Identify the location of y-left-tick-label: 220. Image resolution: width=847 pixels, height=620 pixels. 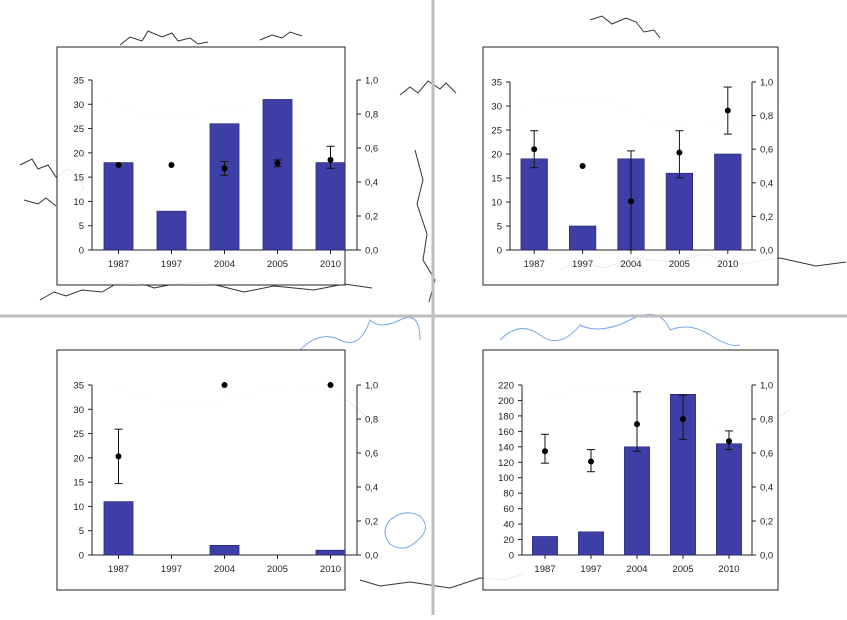
(506, 386).